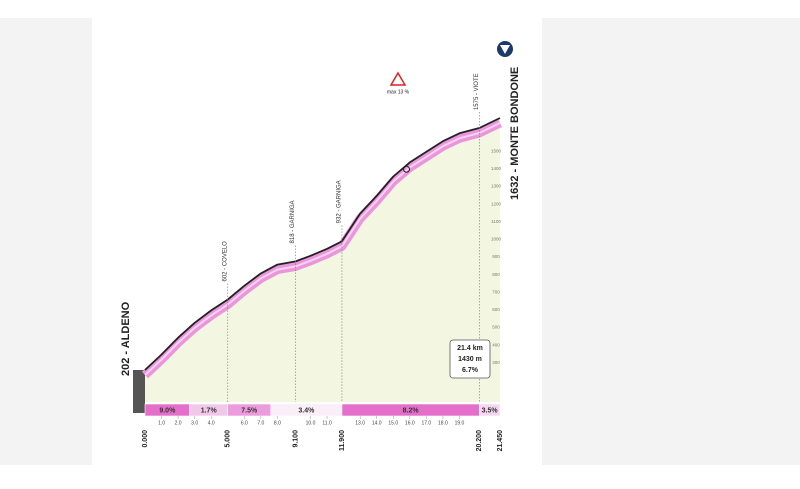  What do you see at coordinates (496, 274) in the screenshot?
I see `y-tick-label: 800` at bounding box center [496, 274].